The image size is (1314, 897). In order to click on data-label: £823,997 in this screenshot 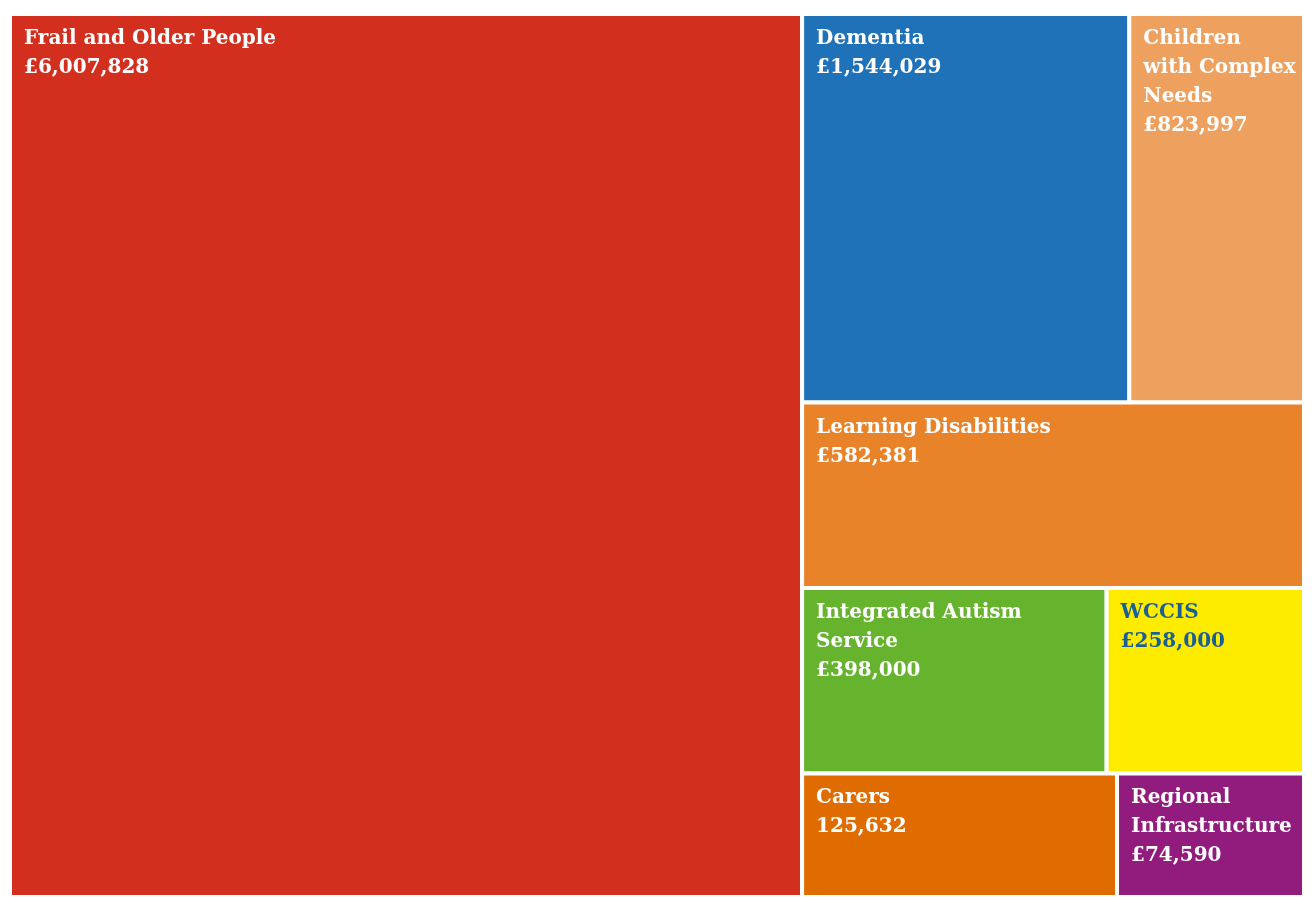, I will do `click(1195, 124)`.